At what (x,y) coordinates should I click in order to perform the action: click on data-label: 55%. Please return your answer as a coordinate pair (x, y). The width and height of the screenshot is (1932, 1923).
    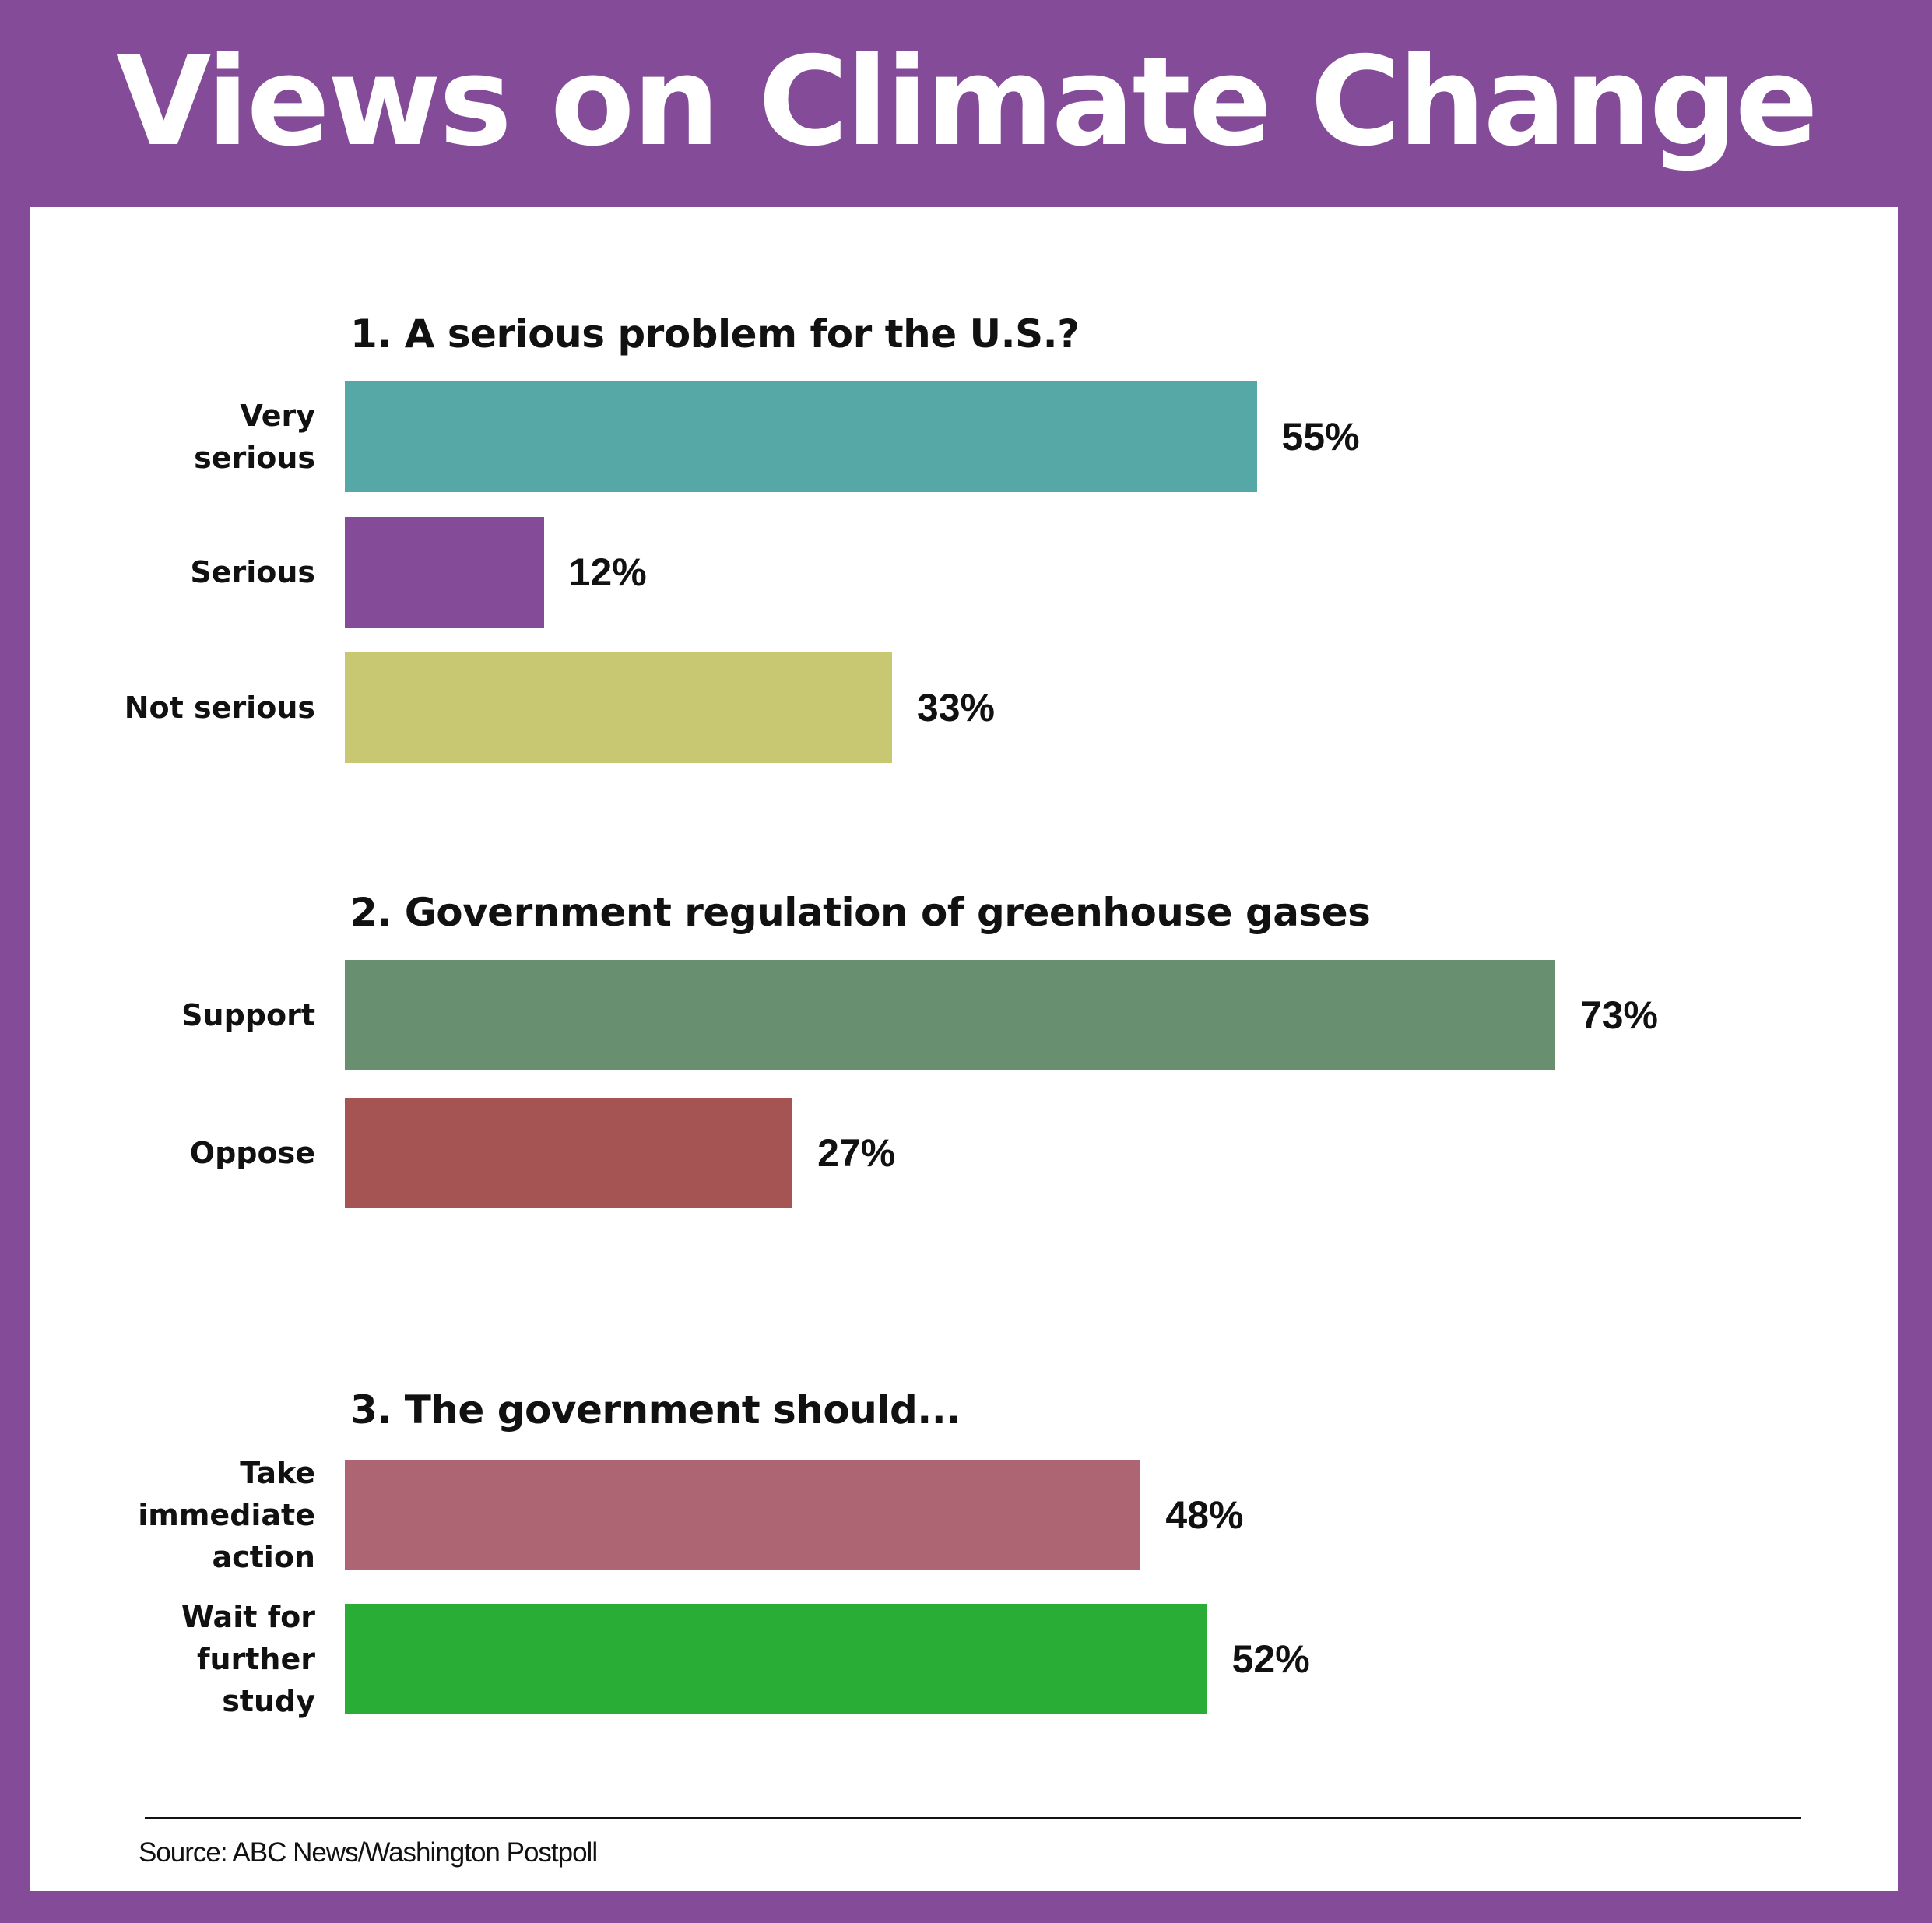
    Looking at the image, I should click on (1320, 437).